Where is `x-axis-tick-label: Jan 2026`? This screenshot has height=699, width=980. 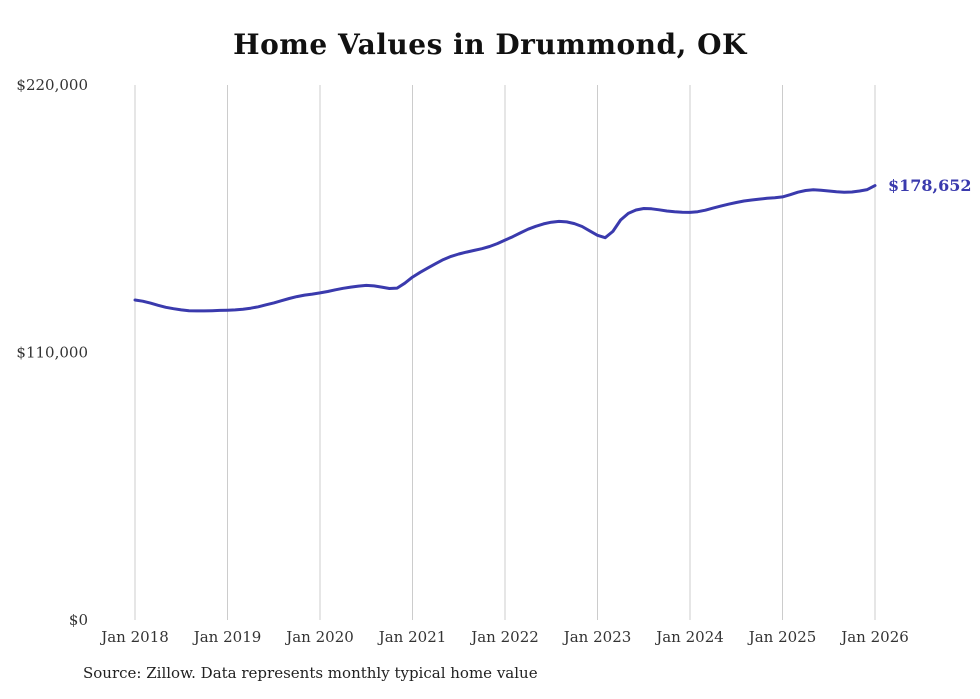
x-axis-tick-label: Jan 2026 is located at coordinates (874, 637).